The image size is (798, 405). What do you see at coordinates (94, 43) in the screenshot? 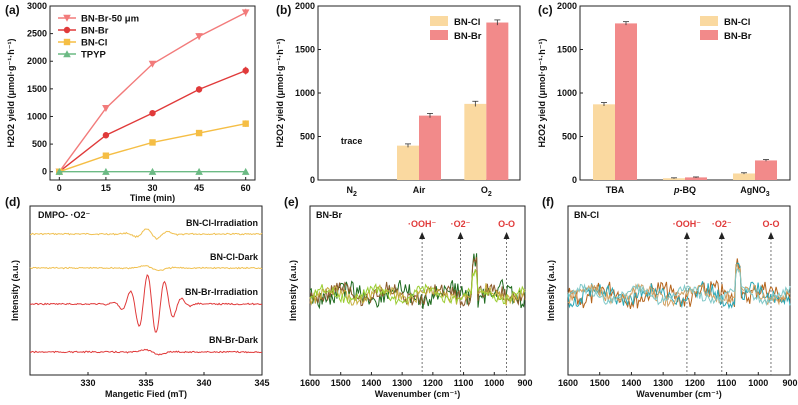
I see `legend-label: BN-Cl` at bounding box center [94, 43].